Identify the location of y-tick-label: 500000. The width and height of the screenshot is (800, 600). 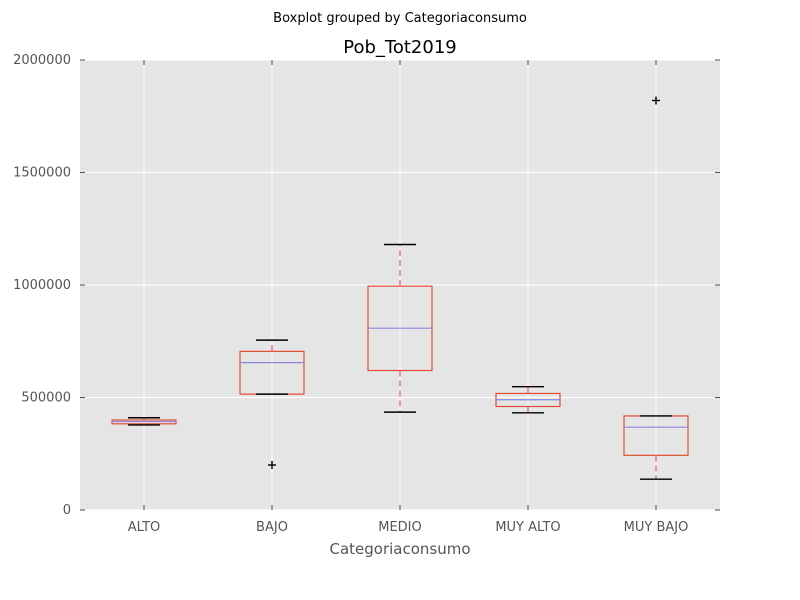
(46, 398).